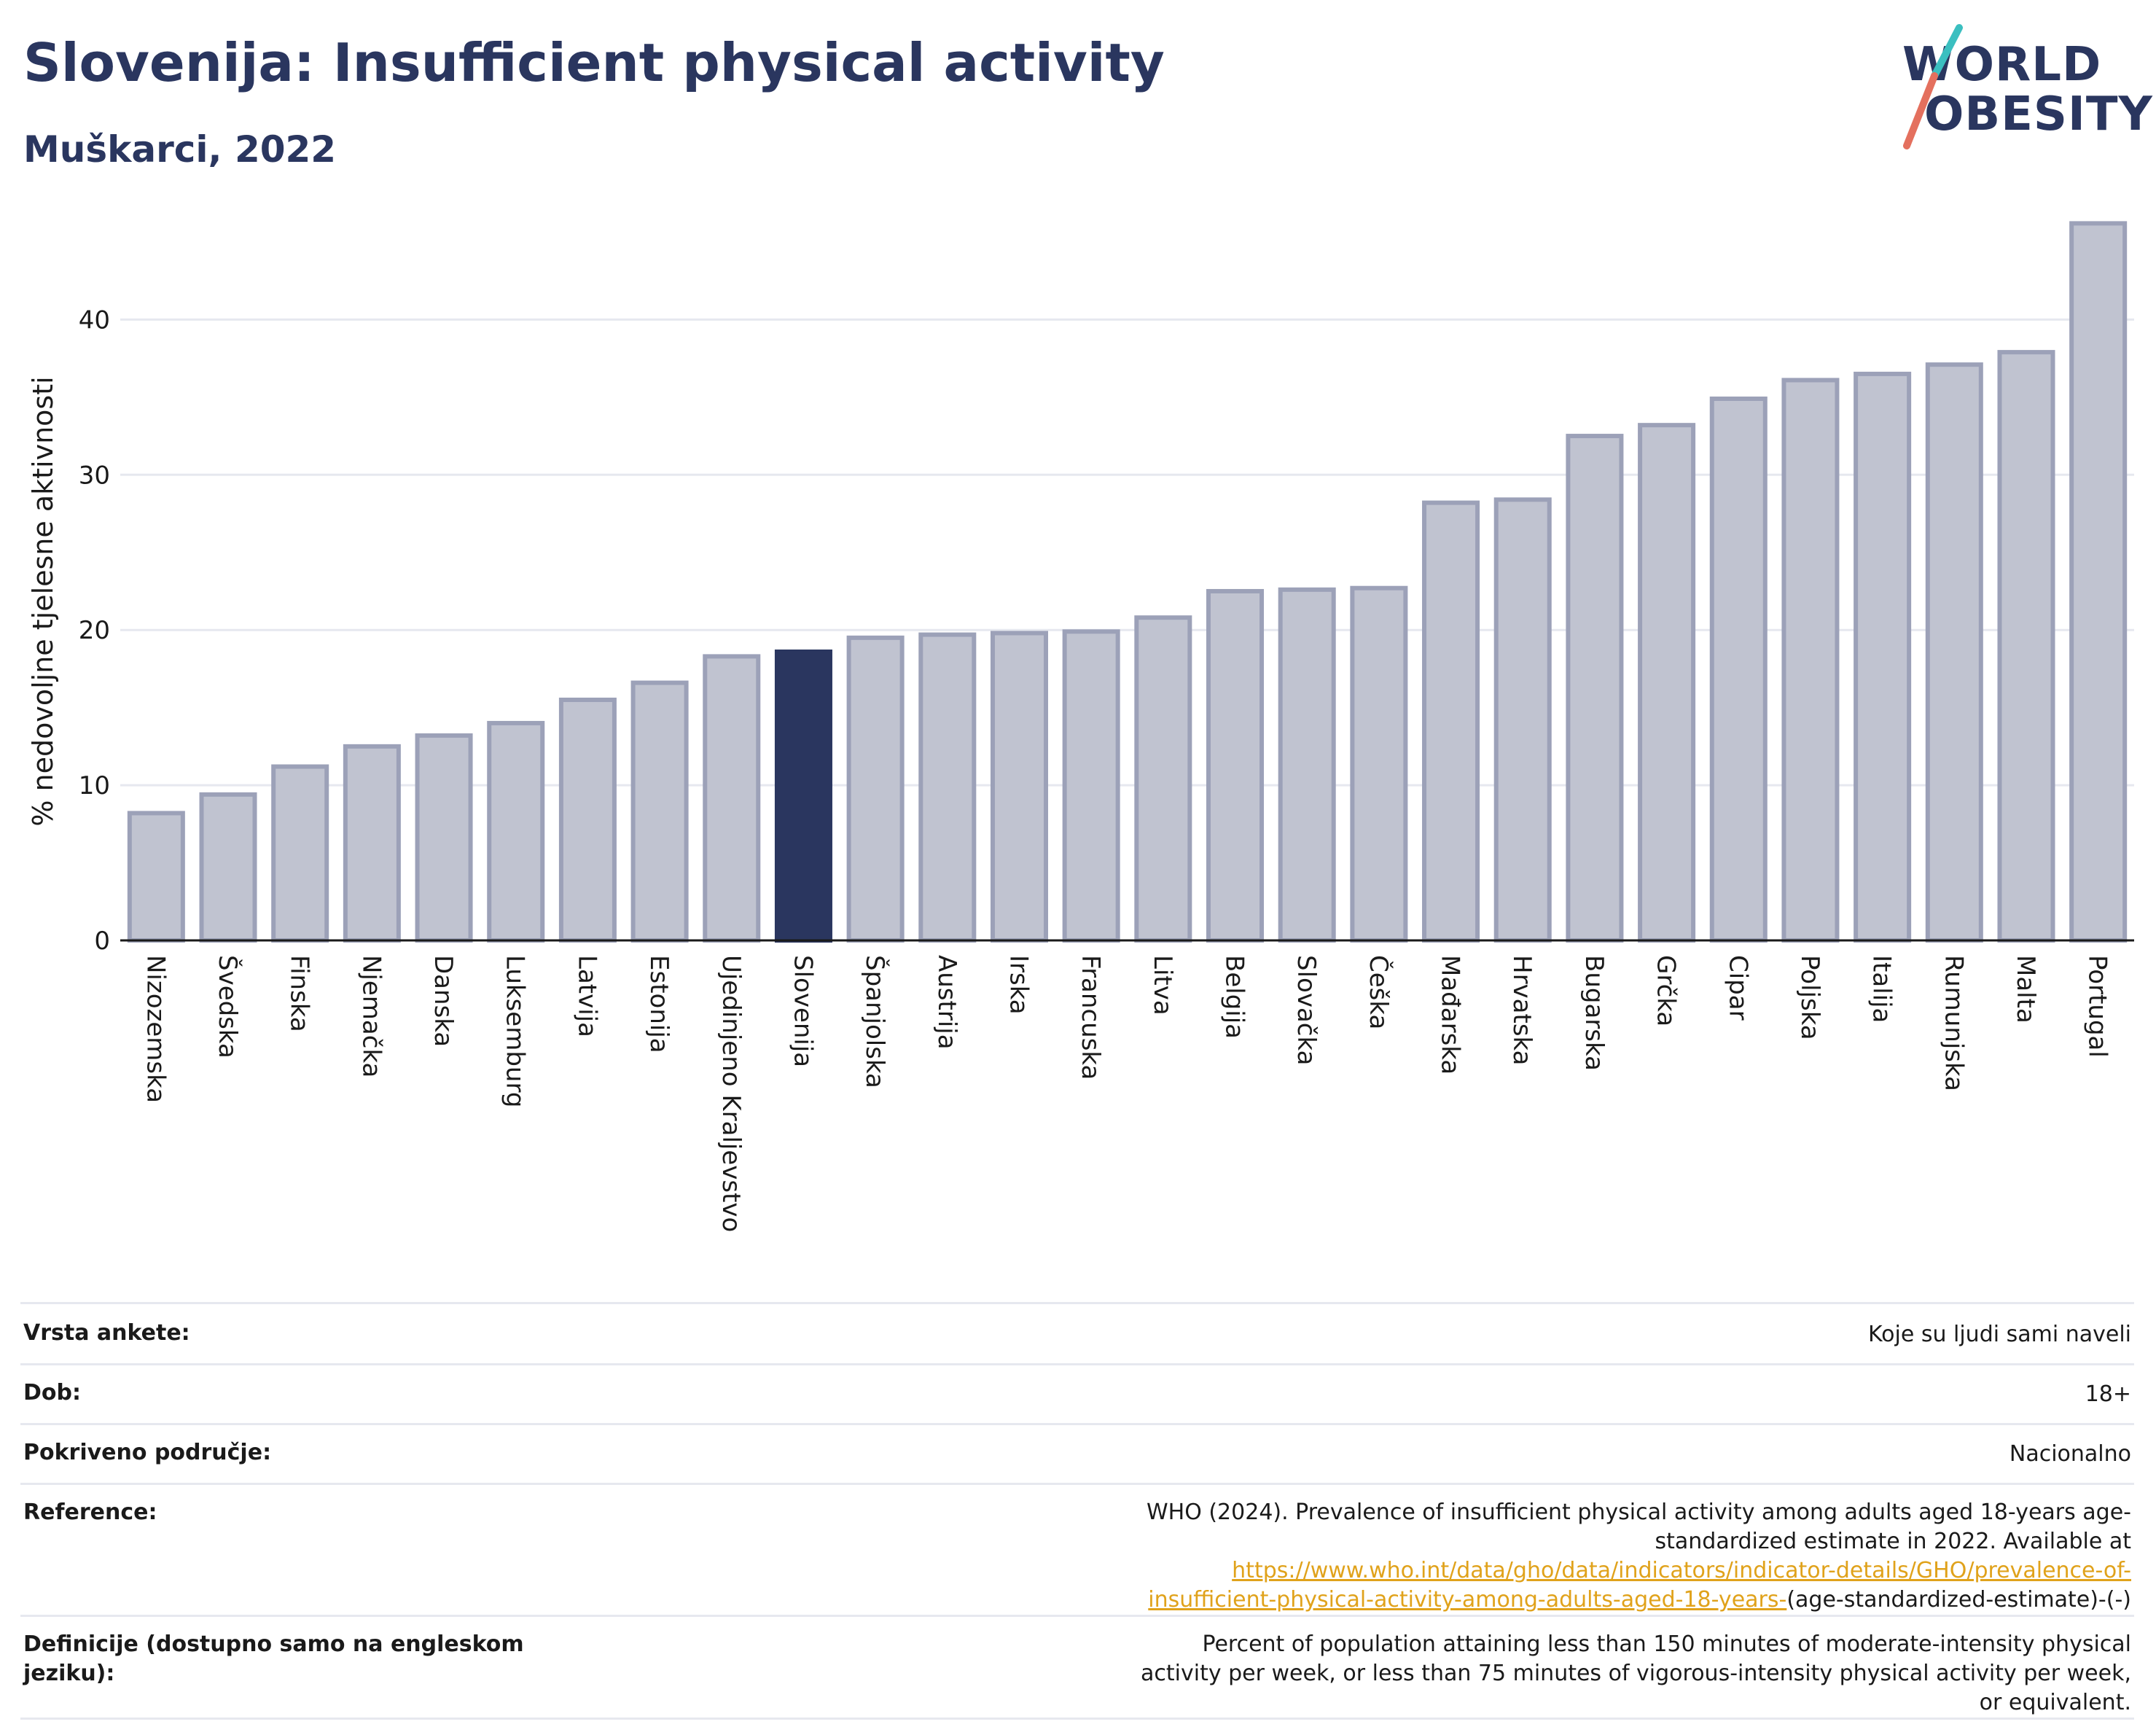 Image resolution: width=2156 pixels, height=1735 pixels. Describe the element at coordinates (2026, 989) in the screenshot. I see `x-tick-label: Malta` at that location.